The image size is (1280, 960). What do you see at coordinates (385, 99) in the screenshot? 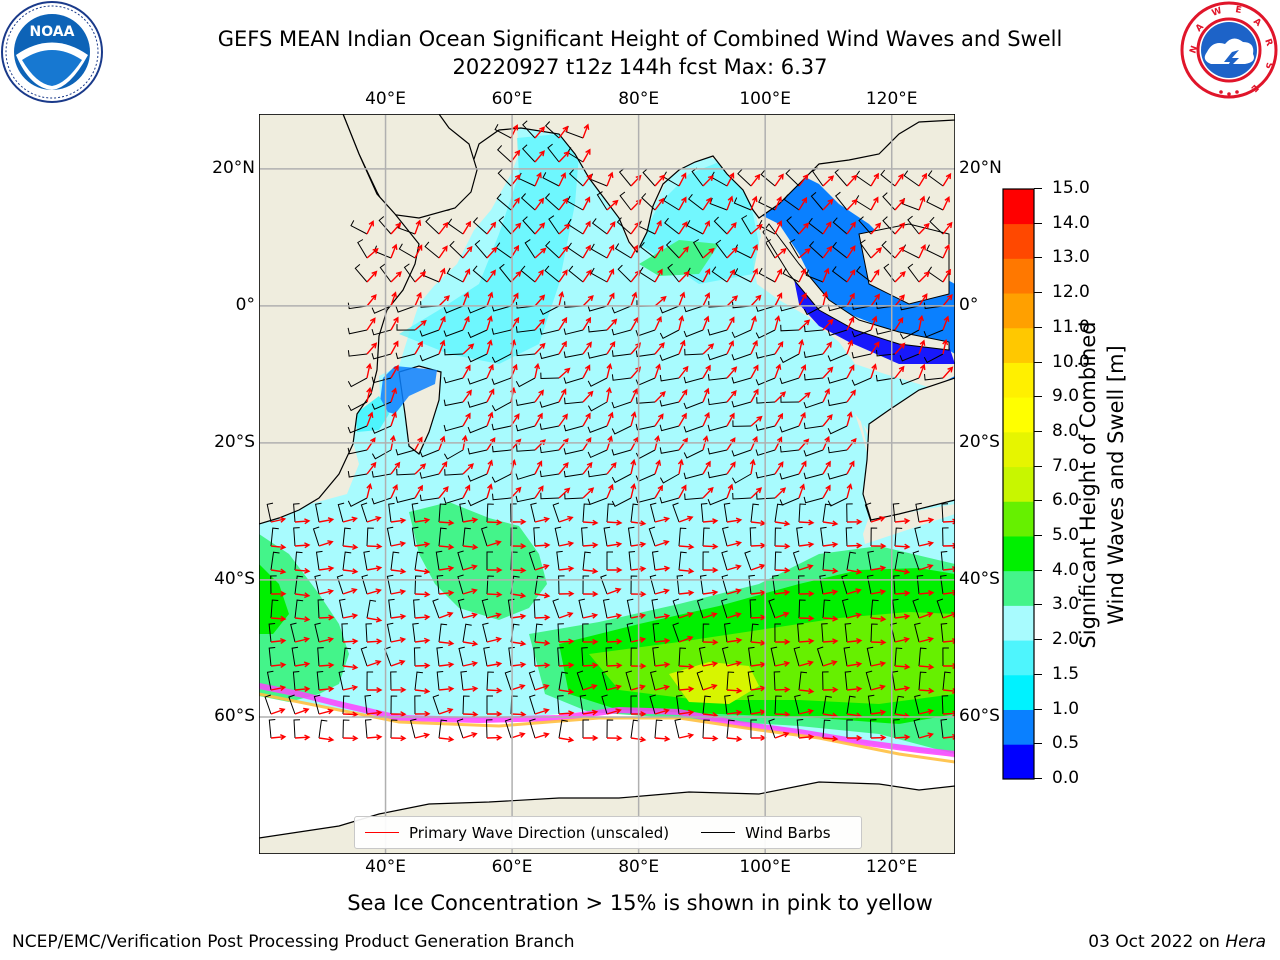
I see `lon-label-top-40: 40°E` at bounding box center [385, 99].